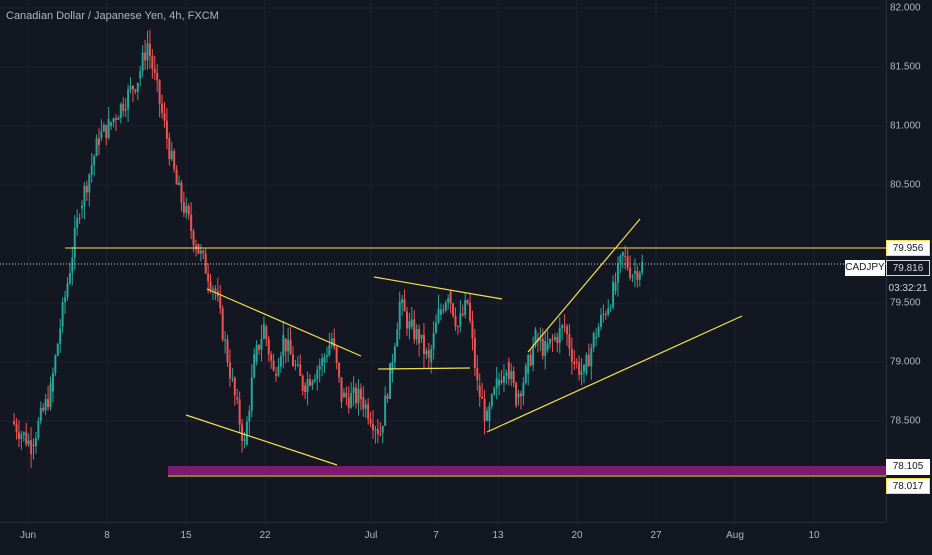  What do you see at coordinates (908, 467) in the screenshot?
I see `support-upper-tag: 78.105` at bounding box center [908, 467].